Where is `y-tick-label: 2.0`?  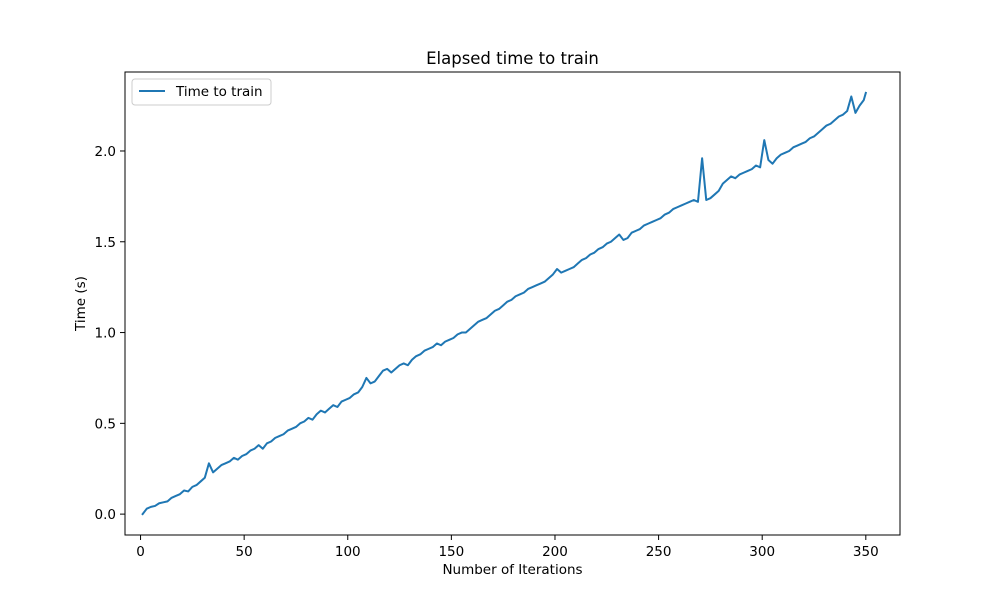 y-tick-label: 2.0 is located at coordinates (105, 152).